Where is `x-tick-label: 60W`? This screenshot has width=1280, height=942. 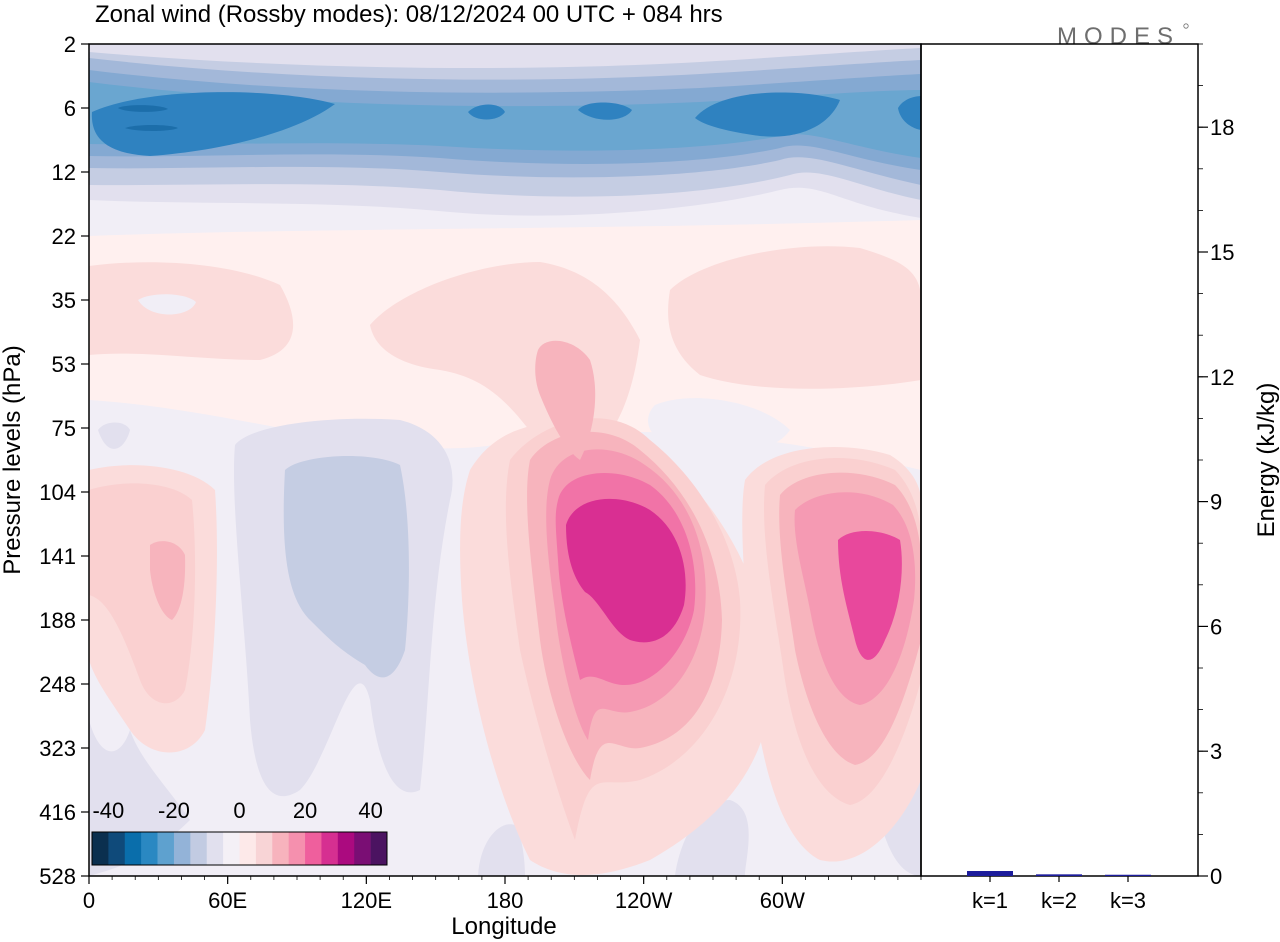 x-tick-label: 60W is located at coordinates (782, 900).